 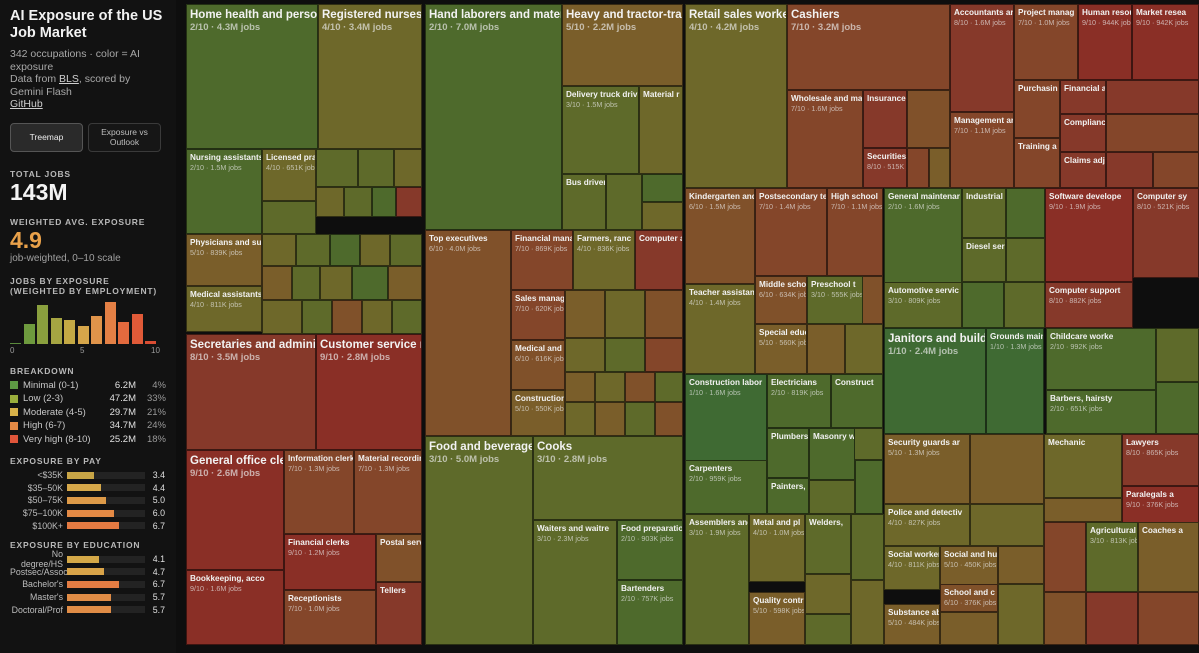 I want to click on treemap-tile: Coaches a, so click(x=1168, y=557).